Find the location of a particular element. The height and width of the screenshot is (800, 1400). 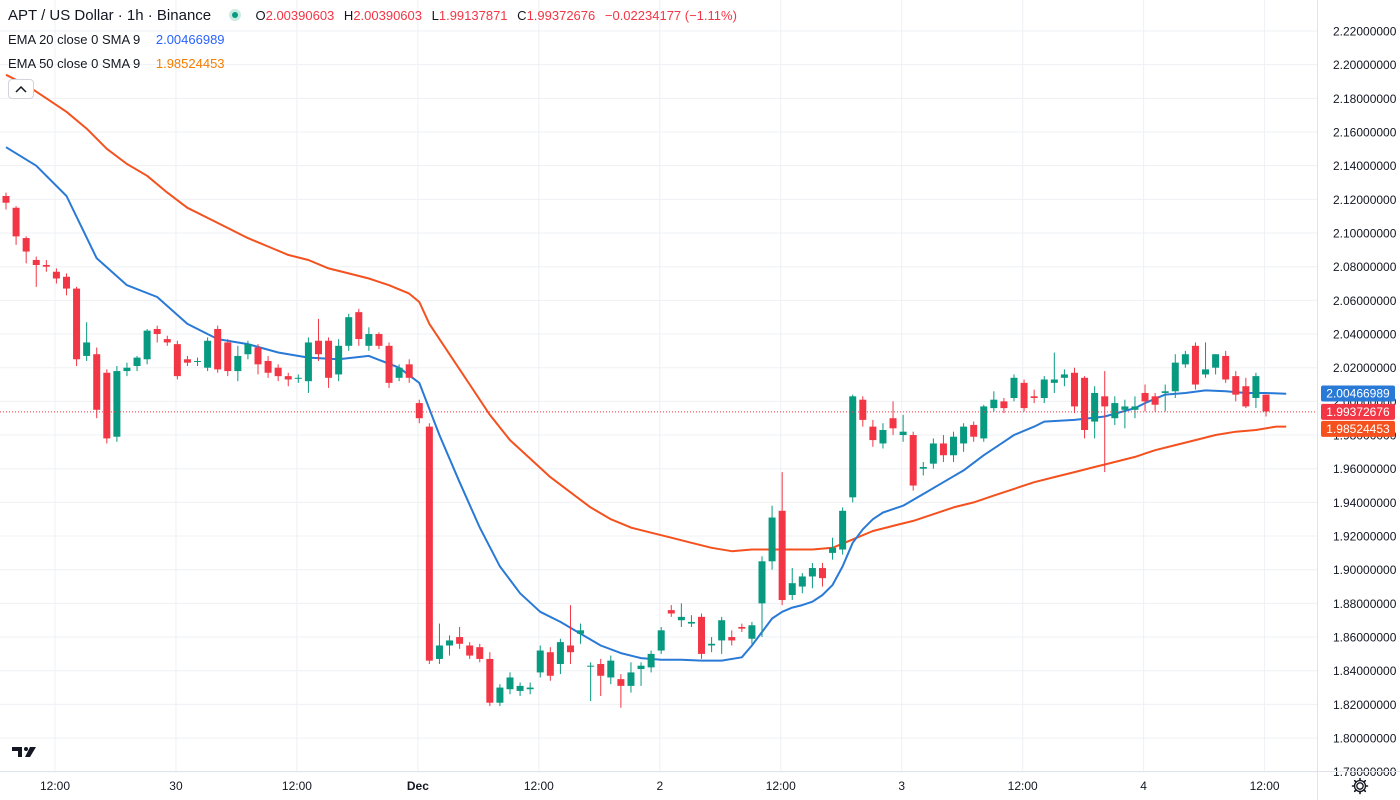

price-tick-label: 2.10000000 is located at coordinates (1365, 234).